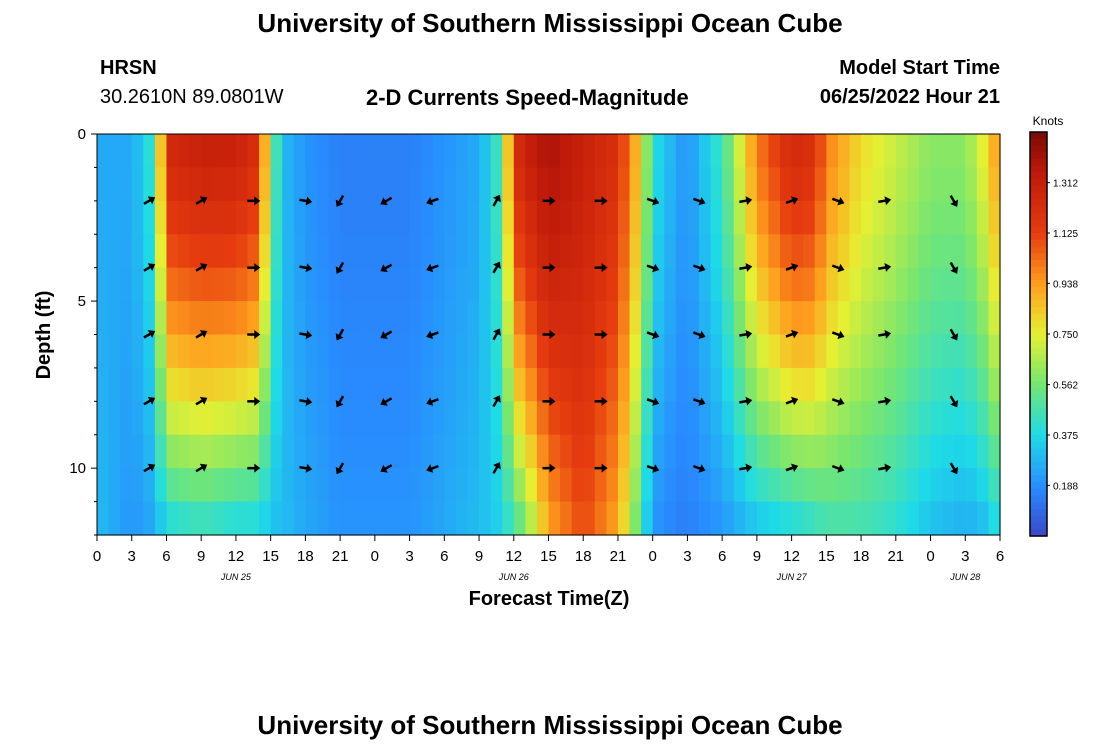  What do you see at coordinates (236, 556) in the screenshot?
I see `x-tick-label: 12` at bounding box center [236, 556].